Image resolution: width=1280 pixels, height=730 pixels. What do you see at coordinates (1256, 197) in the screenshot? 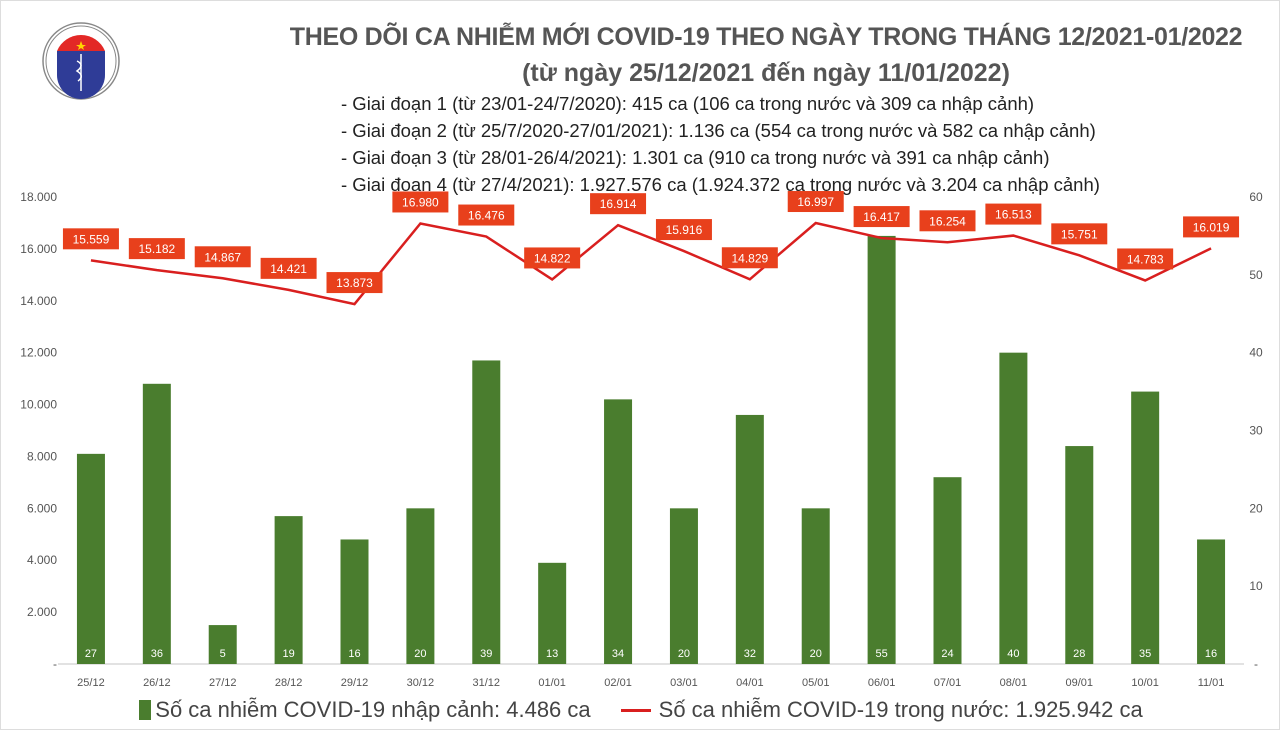
I see `right-axis-tick: 60` at bounding box center [1256, 197].